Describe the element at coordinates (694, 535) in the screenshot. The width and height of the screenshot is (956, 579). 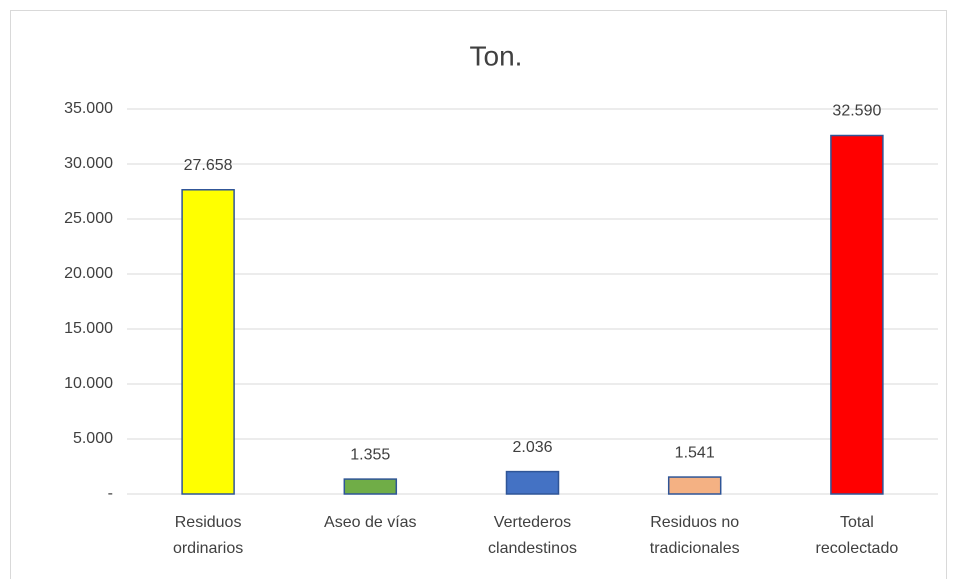
I see `x-tick-label: Residuos no tradicionales` at that location.